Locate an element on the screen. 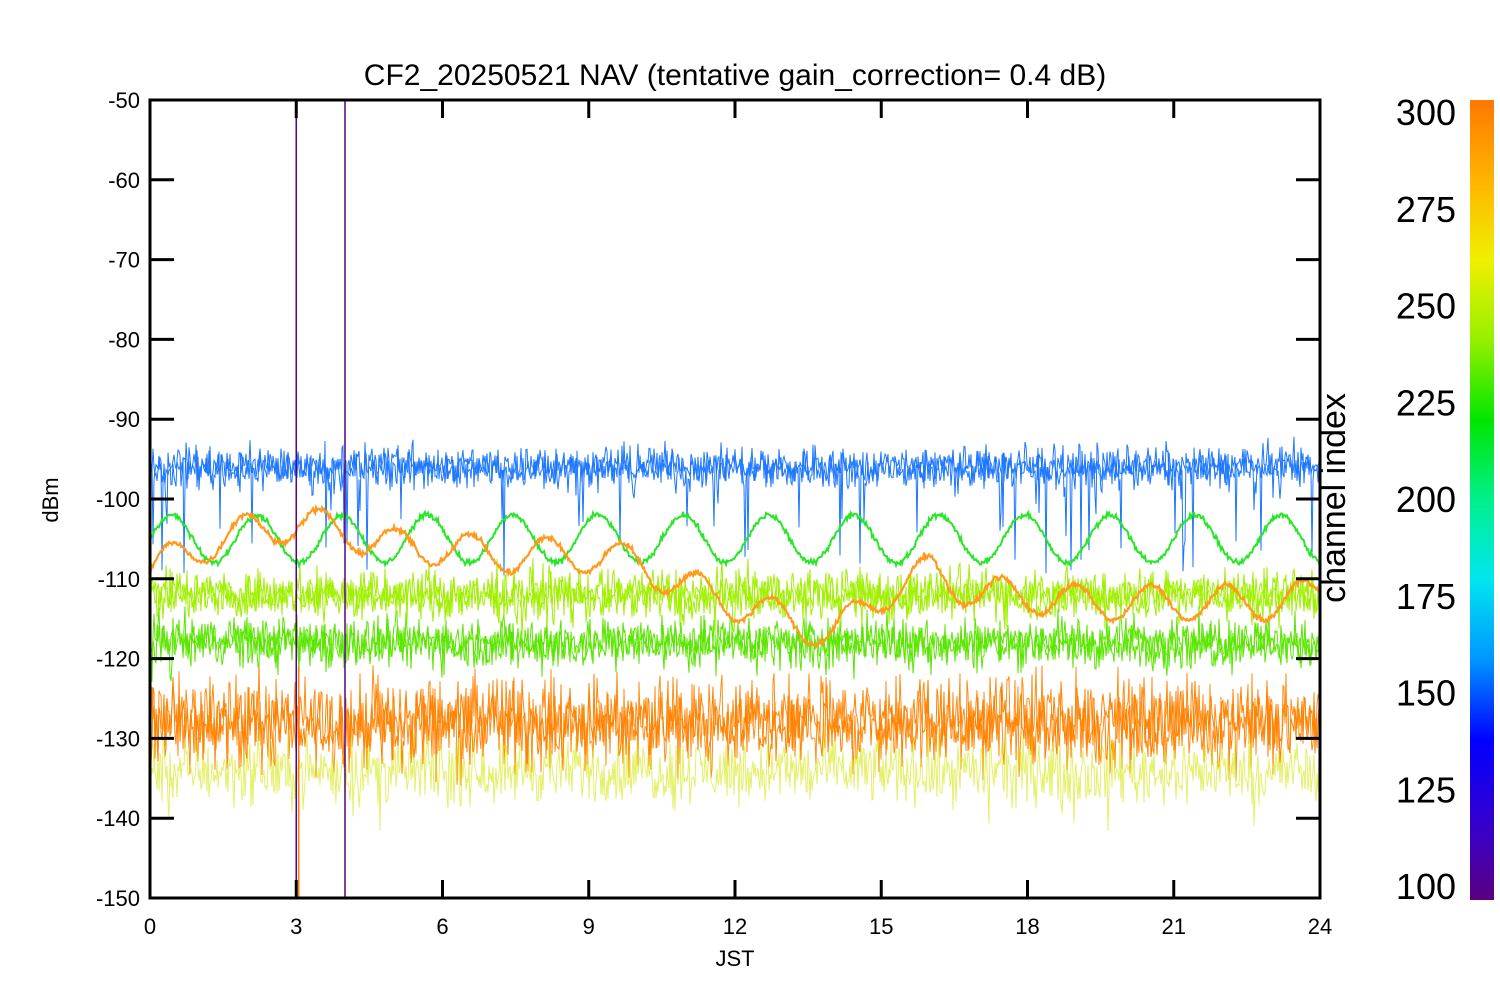  colorbar-tick-label: 200 is located at coordinates (1426, 499).